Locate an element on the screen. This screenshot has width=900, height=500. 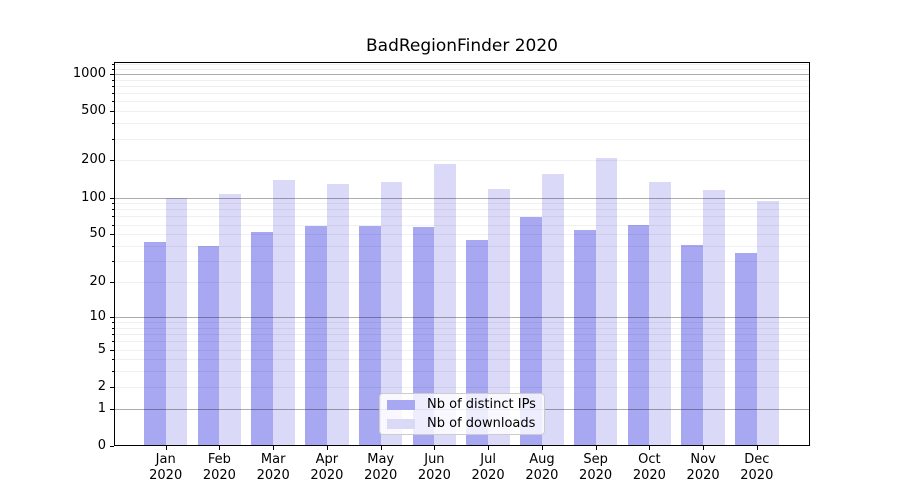
y-tick-label: 200 is located at coordinates (93, 160).